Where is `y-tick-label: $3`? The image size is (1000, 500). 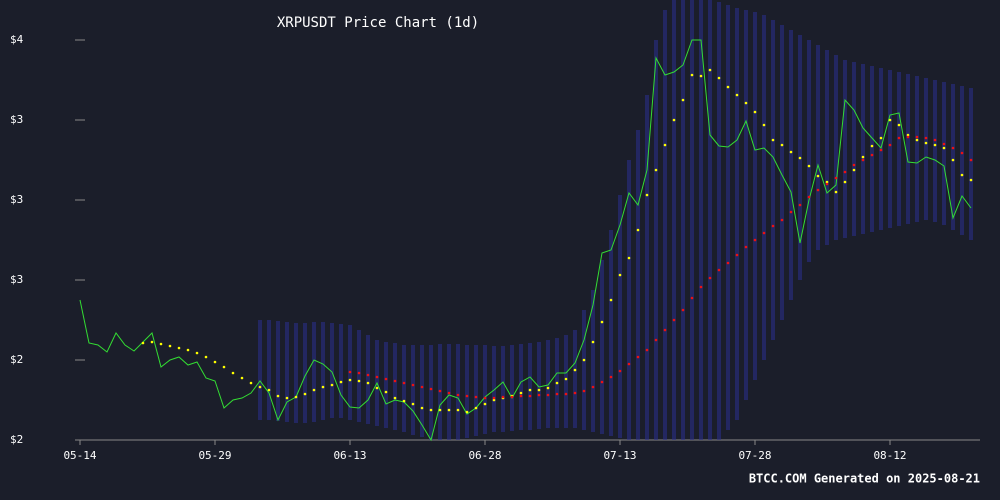 y-tick-label: $3 is located at coordinates (16, 119).